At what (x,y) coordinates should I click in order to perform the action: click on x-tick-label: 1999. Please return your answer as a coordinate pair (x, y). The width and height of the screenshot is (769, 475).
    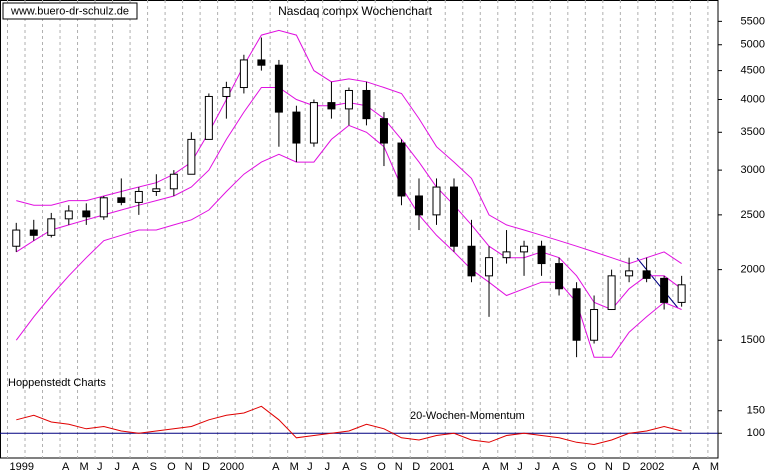
    Looking at the image, I should click on (22, 467).